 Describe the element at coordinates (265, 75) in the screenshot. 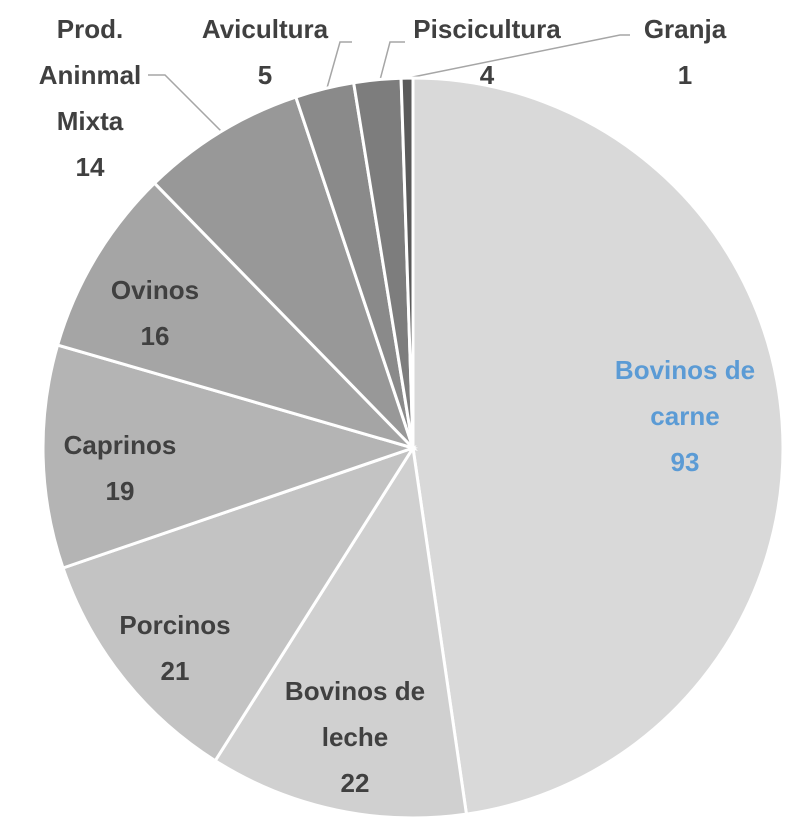

I see `label-value: 5` at that location.